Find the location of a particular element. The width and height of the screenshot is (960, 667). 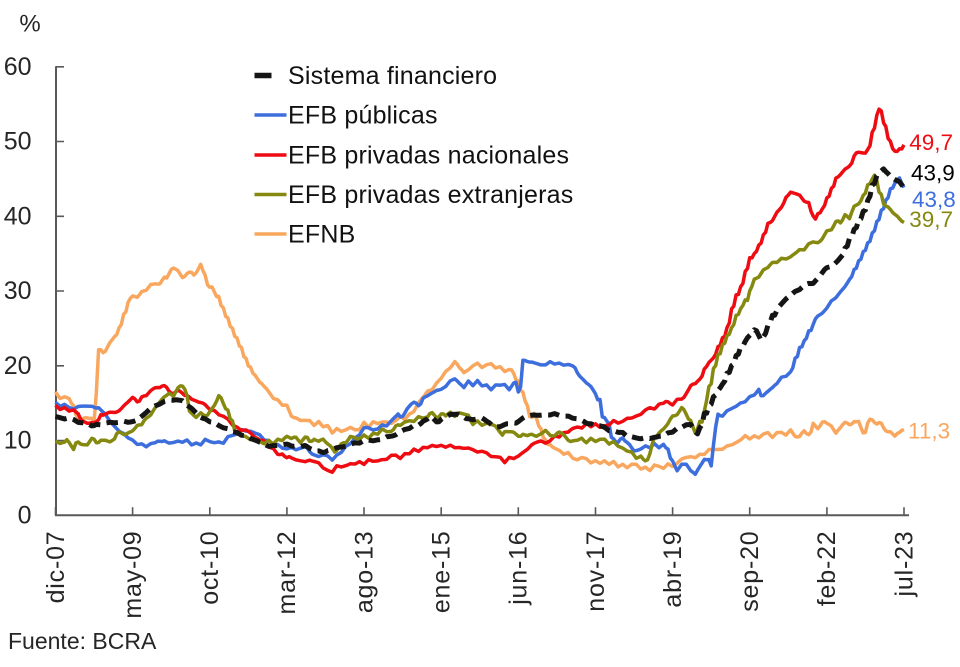

svg-text: mar-12 is located at coordinates (287, 573).